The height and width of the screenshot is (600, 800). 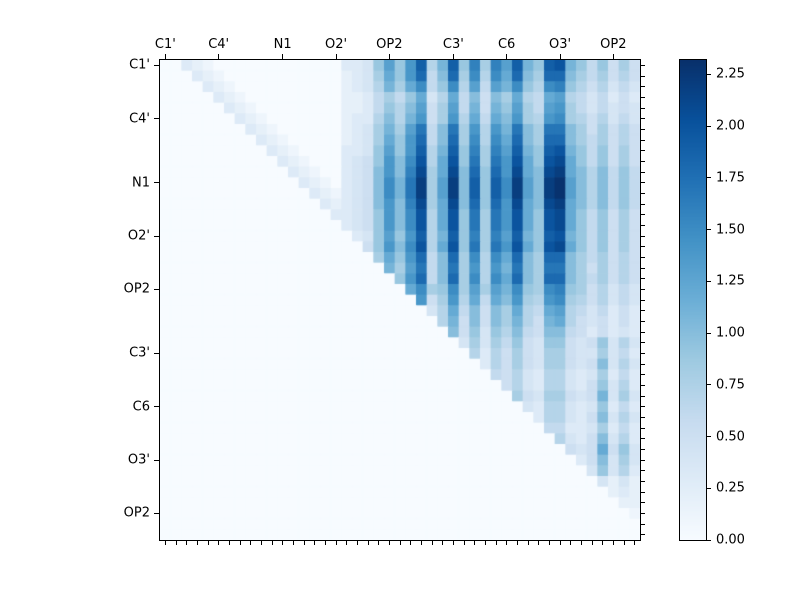 What do you see at coordinates (613, 44) in the screenshot?
I see `x-tick-label: OP2` at bounding box center [613, 44].